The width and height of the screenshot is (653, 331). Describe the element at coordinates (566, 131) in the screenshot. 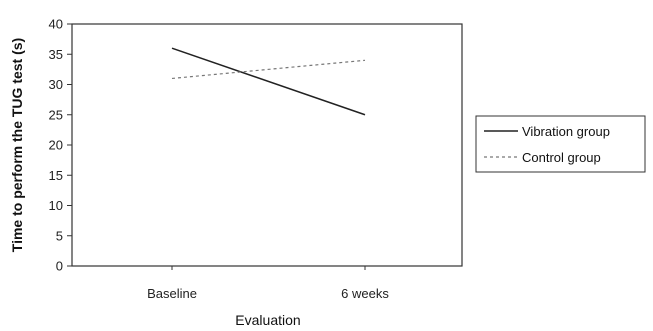

I see `legend-label: Vibration group` at that location.